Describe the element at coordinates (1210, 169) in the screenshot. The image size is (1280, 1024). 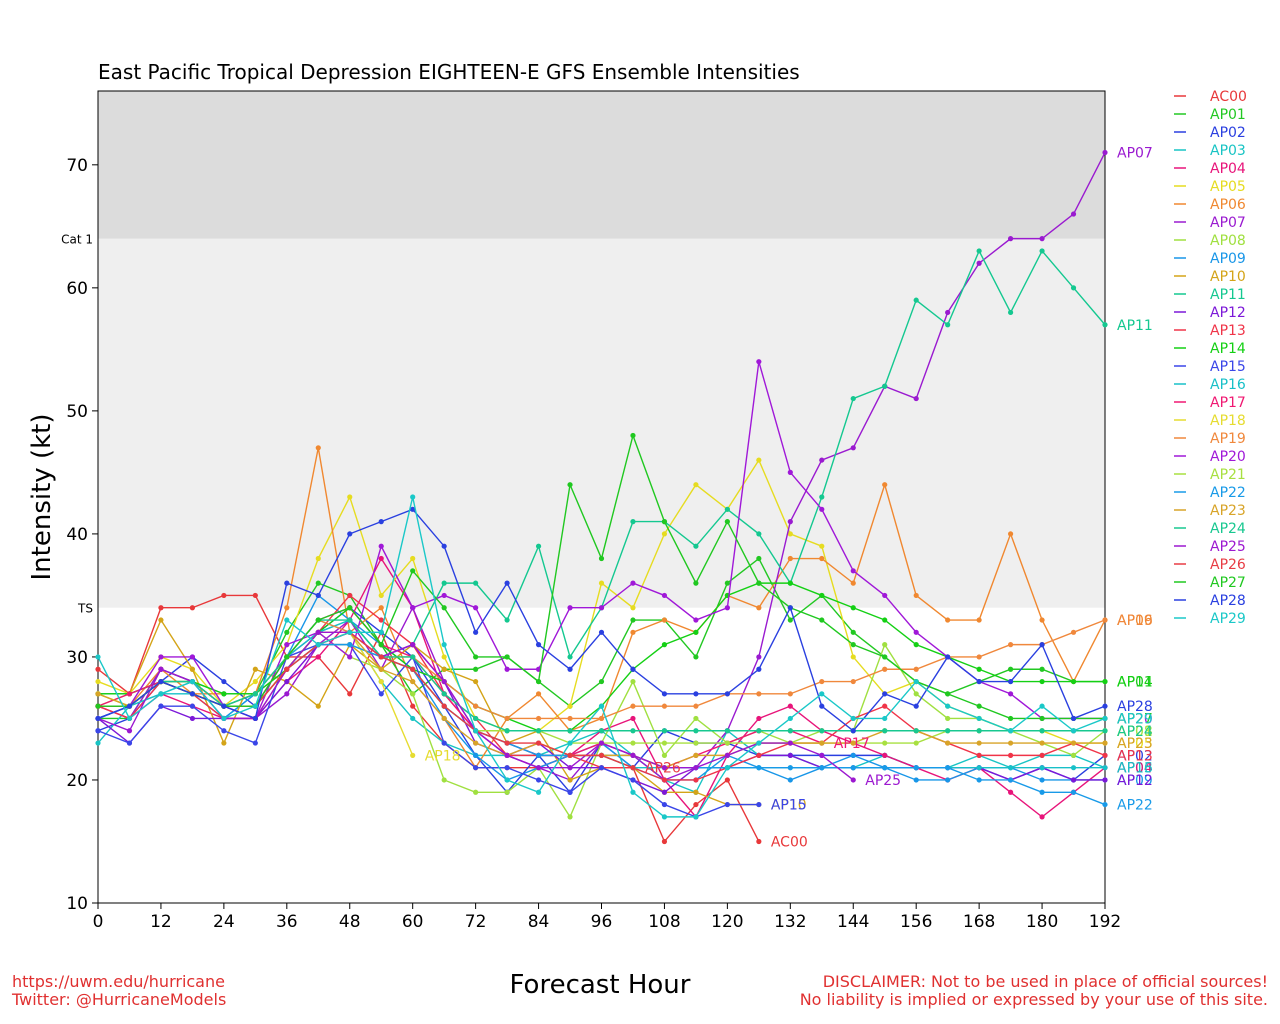
I see `legend-item: AP04` at that location.